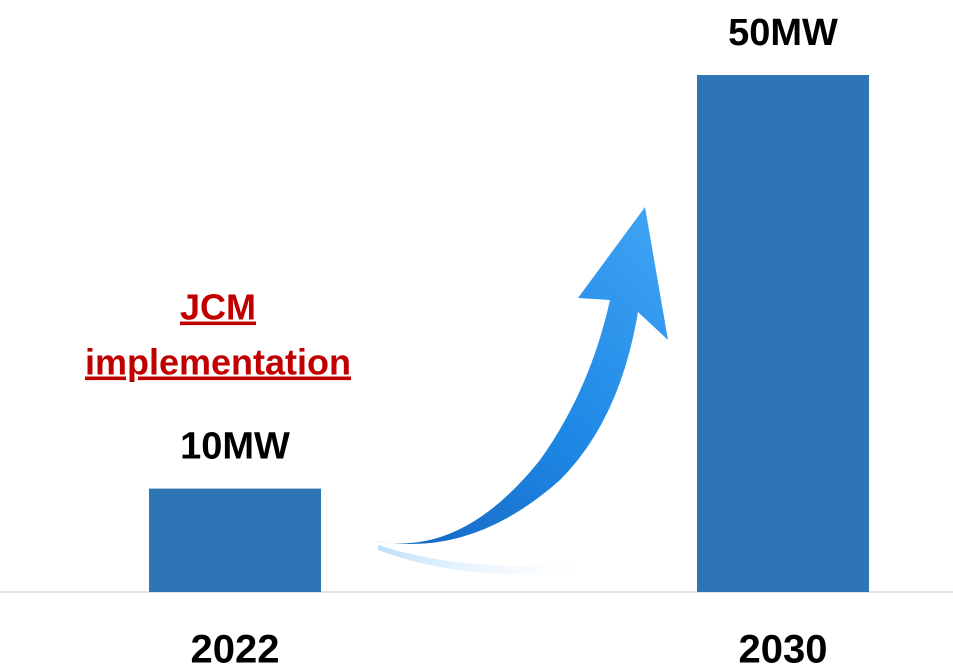 This screenshot has width=953, height=672. I want to click on value-label: 50MW, so click(783, 33).